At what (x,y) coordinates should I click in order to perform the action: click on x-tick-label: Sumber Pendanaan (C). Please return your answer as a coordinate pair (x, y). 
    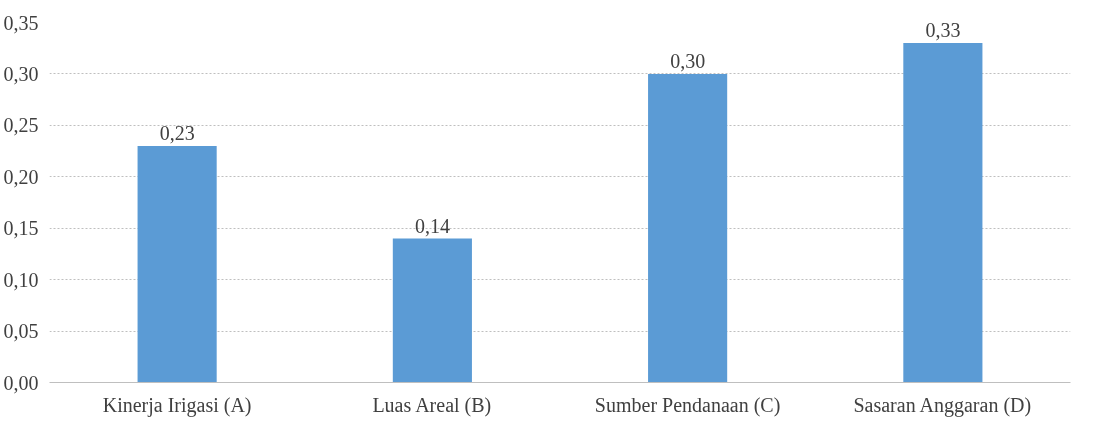
    Looking at the image, I should click on (687, 405).